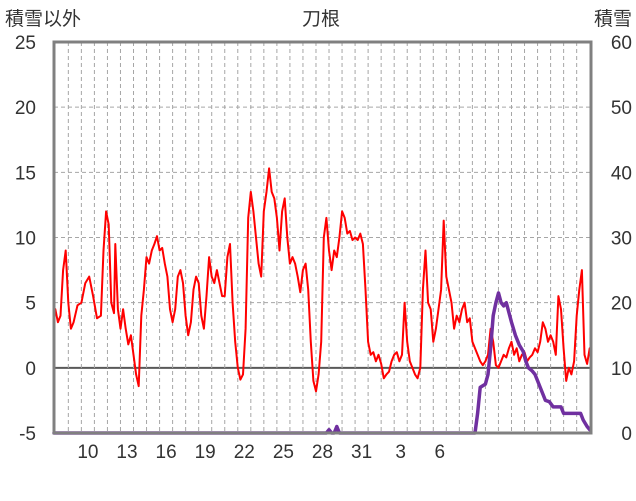 Image resolution: width=636 pixels, height=501 pixels. What do you see at coordinates (322, 452) in the screenshot?
I see `x-tick-label: 28` at bounding box center [322, 452].